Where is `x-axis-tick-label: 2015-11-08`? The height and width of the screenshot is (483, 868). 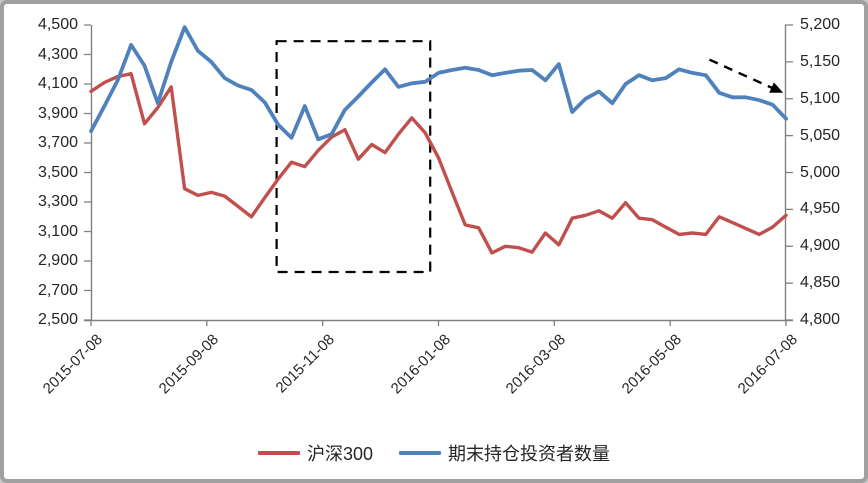 x-axis-tick-label: 2015-11-08 is located at coordinates (305, 364).